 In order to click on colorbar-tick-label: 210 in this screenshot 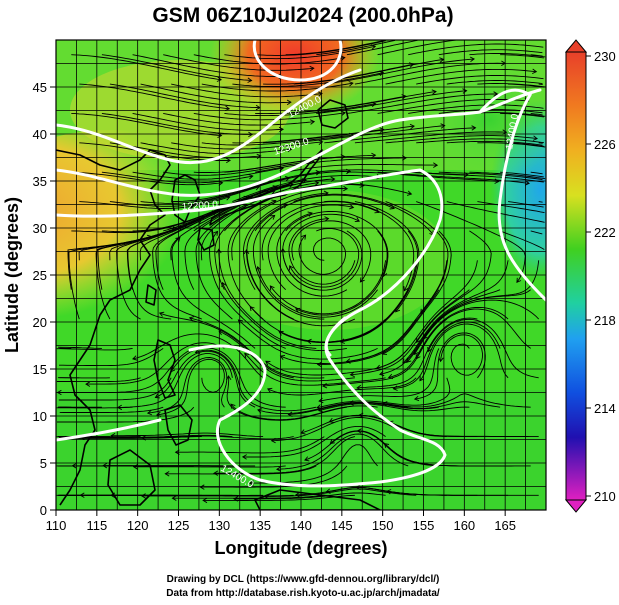, I will do `click(605, 496)`.